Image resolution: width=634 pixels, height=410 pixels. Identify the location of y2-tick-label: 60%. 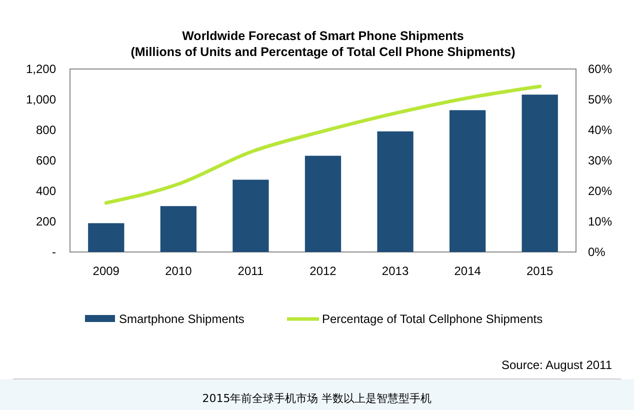
(600, 69).